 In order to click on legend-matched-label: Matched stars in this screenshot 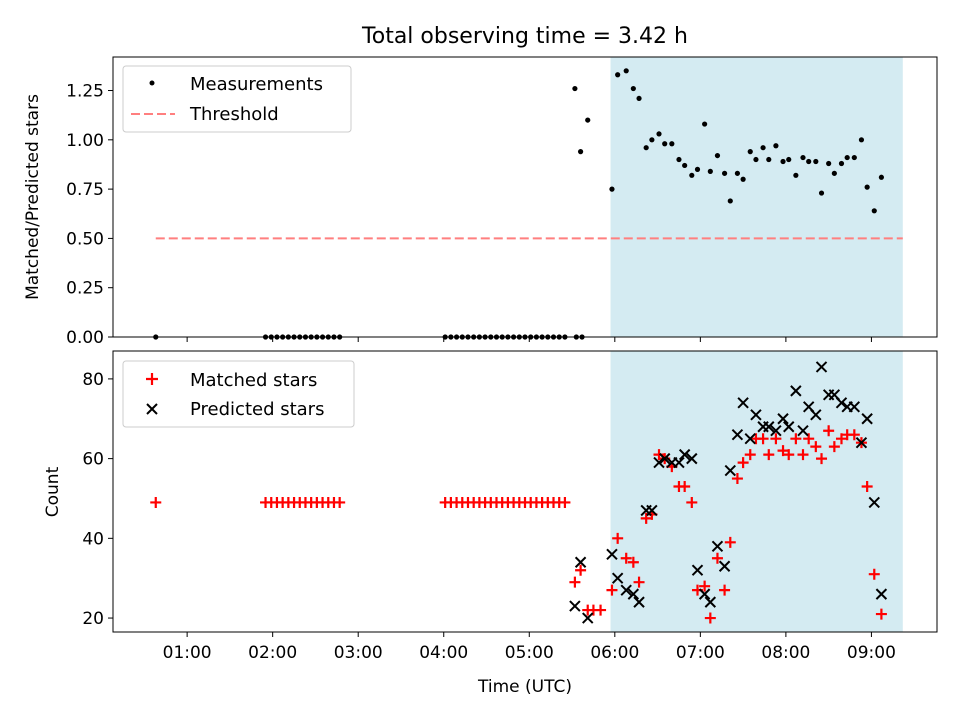, I will do `click(253, 380)`.